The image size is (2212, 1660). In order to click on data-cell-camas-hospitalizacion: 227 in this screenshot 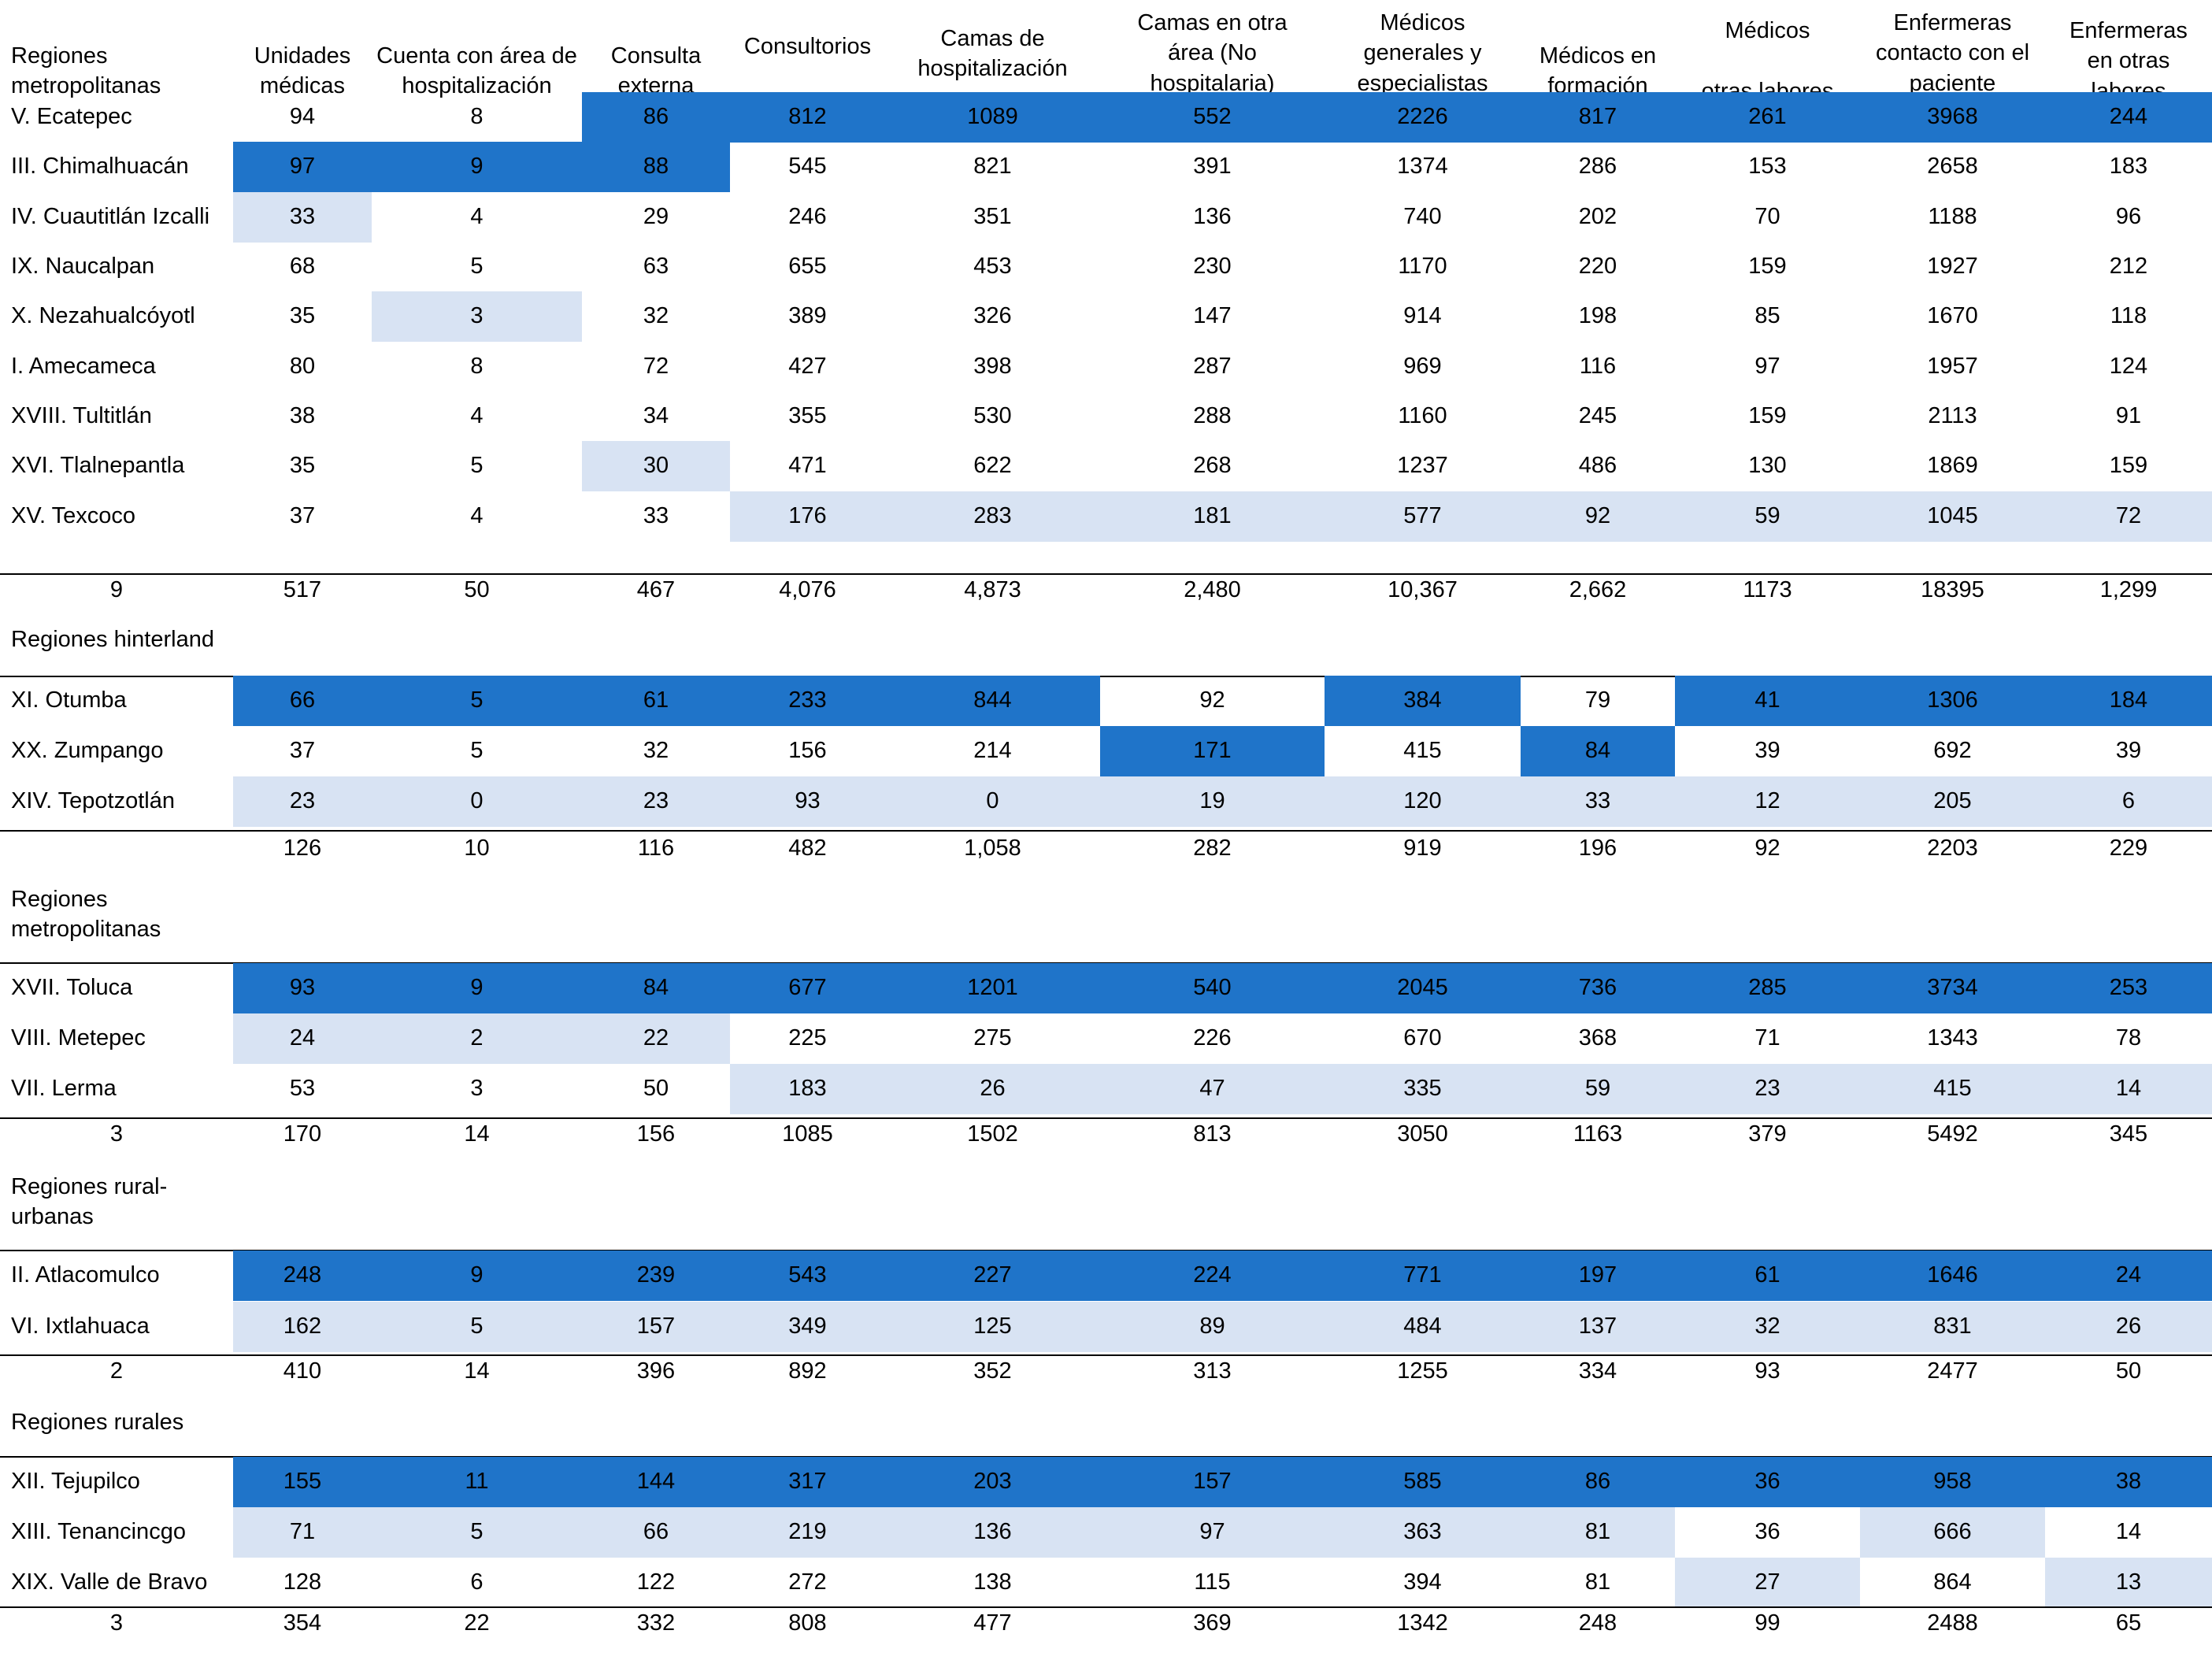, I will do `click(993, 1276)`.